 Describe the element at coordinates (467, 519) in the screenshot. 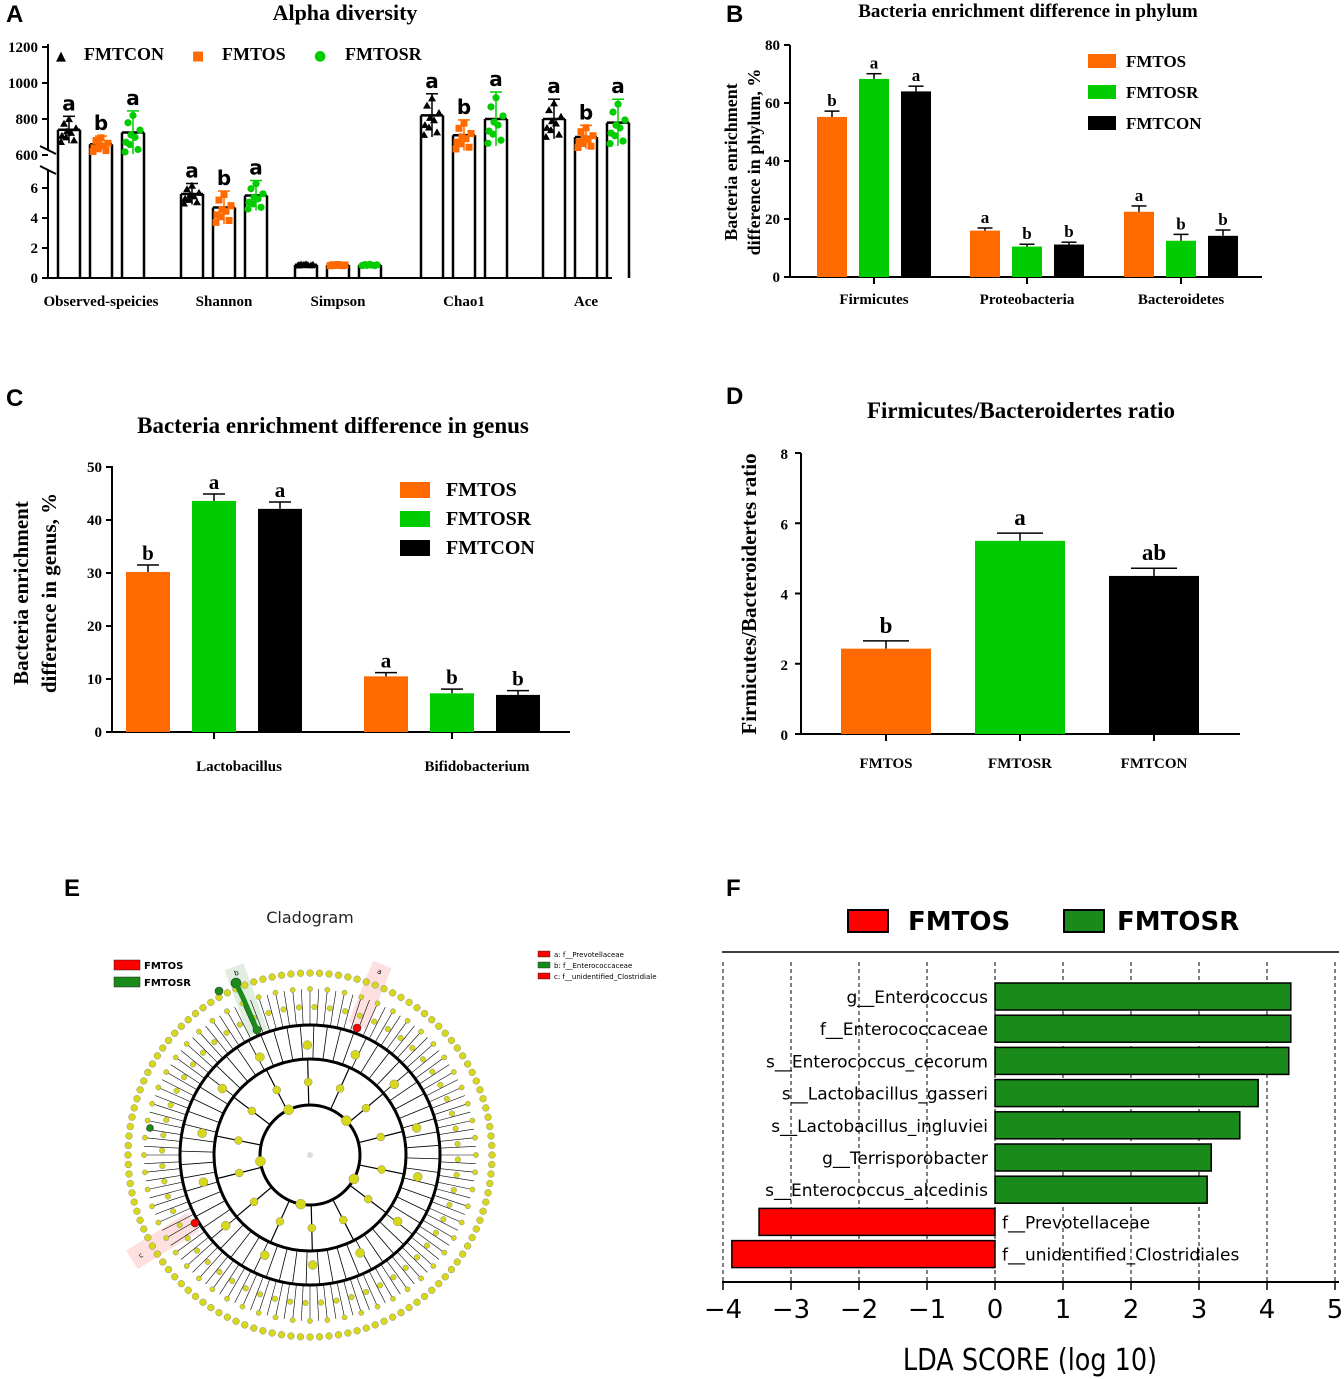

I see `legend: FMTOS FMTOSR FMTCON` at that location.